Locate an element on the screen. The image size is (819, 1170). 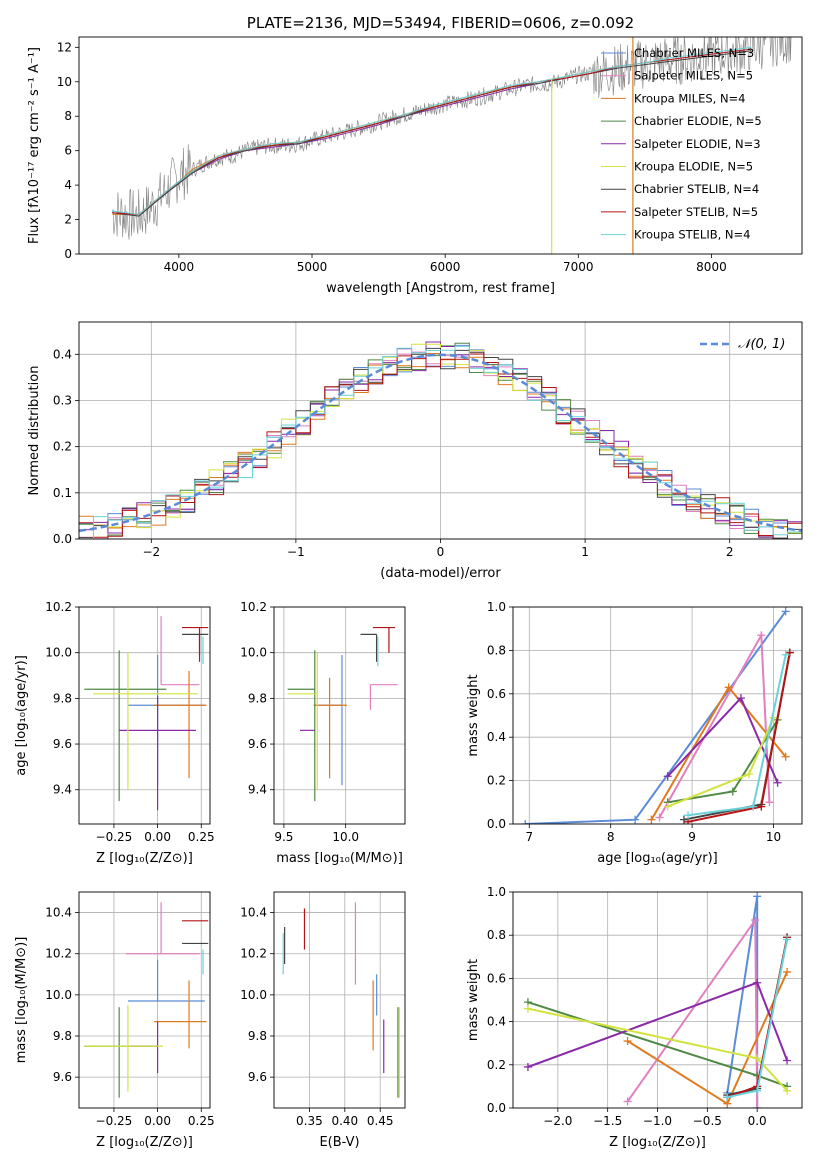
weight_vs_age-axes is located at coordinates (656, 717).